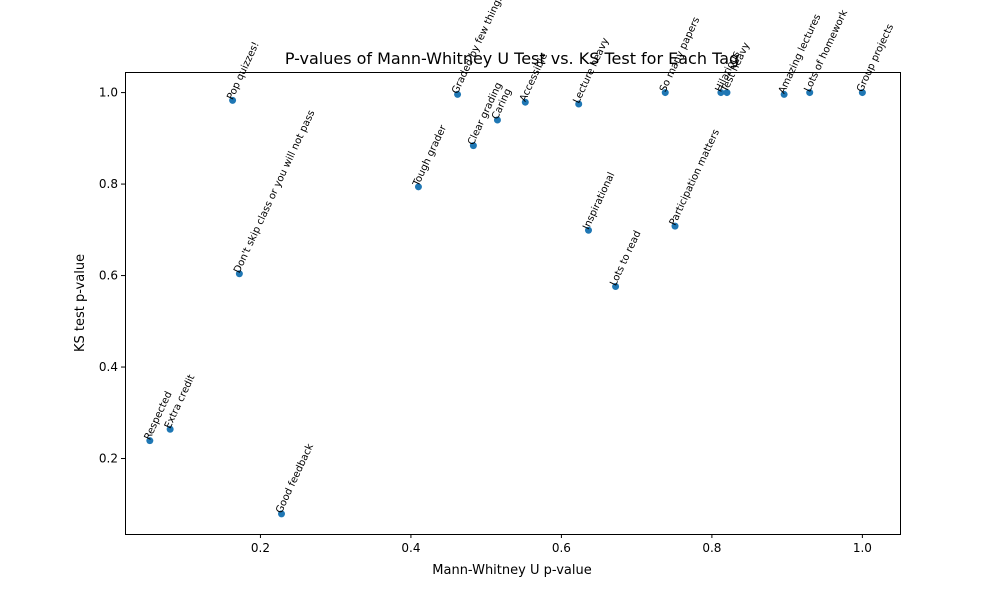  I want to click on point-label: Inspirational, so click(599, 201).